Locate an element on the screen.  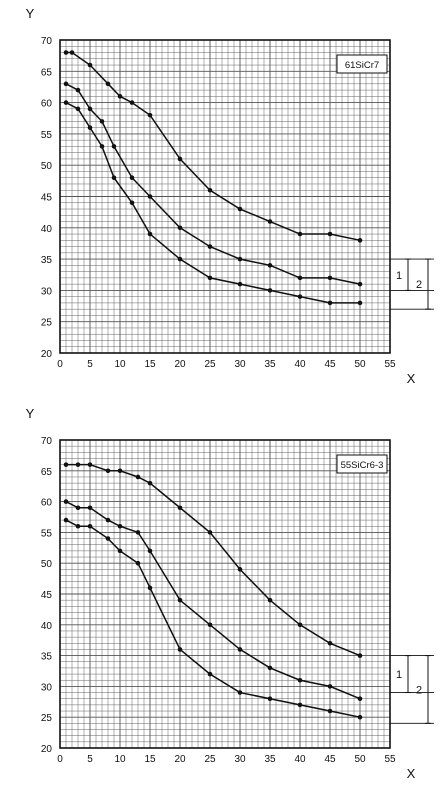
x-tick-label: 10 is located at coordinates (120, 364).